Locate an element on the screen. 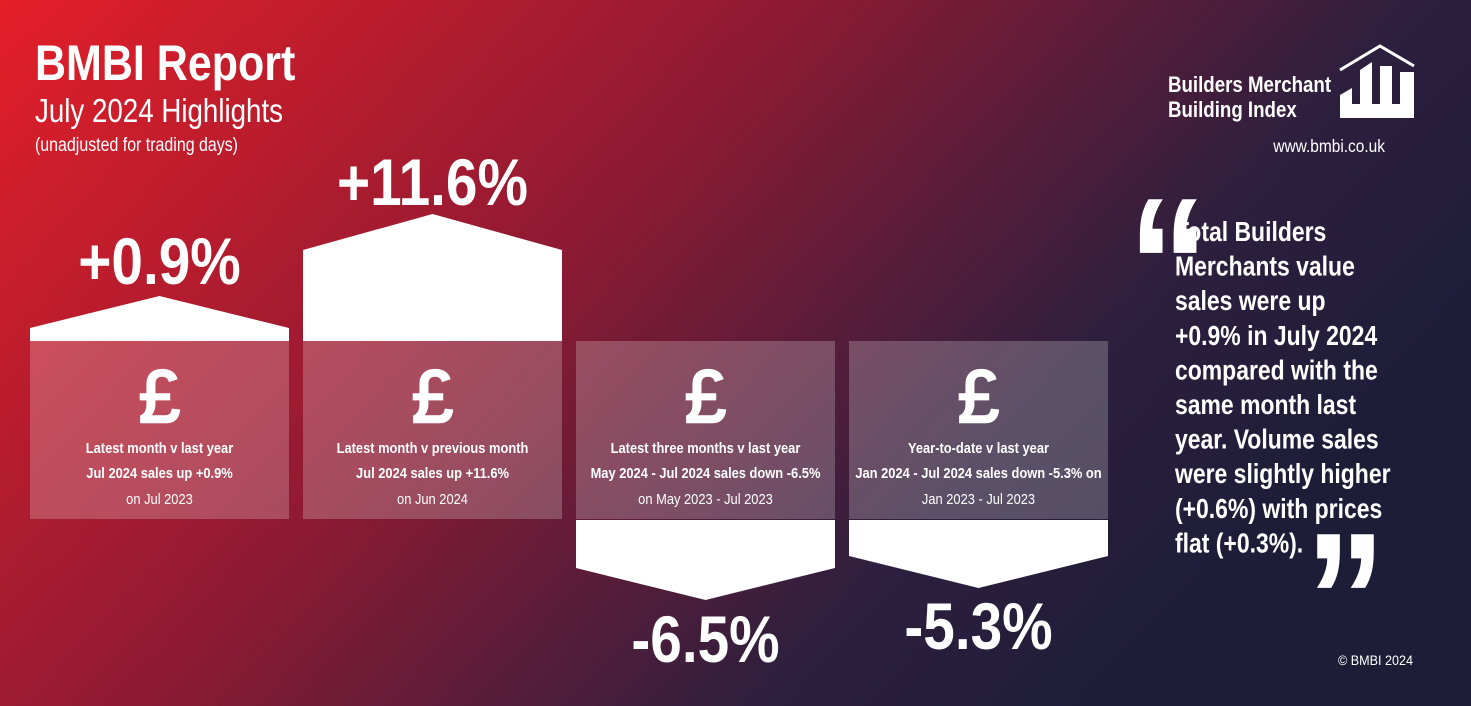  card-value: +0.9% is located at coordinates (159, 262).